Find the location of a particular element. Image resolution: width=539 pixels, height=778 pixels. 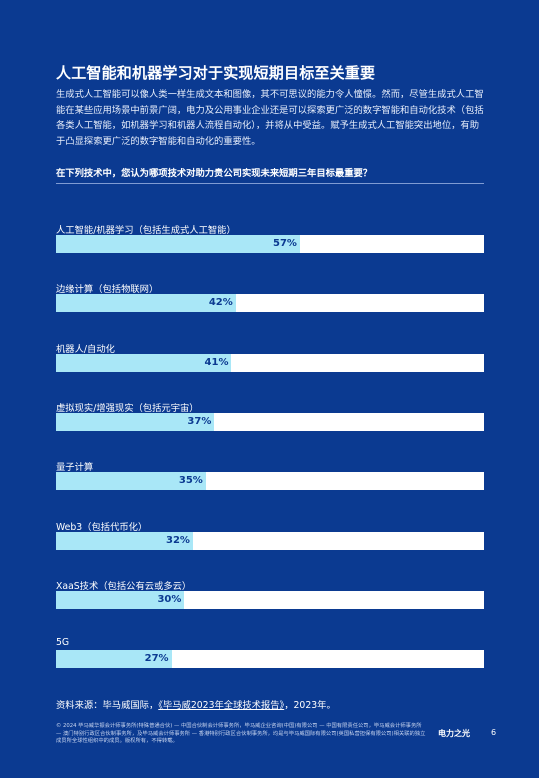

source-line: 资料来源：毕马威国际，《毕马威2023年全球技术报告》，2023年。 is located at coordinates (196, 704).